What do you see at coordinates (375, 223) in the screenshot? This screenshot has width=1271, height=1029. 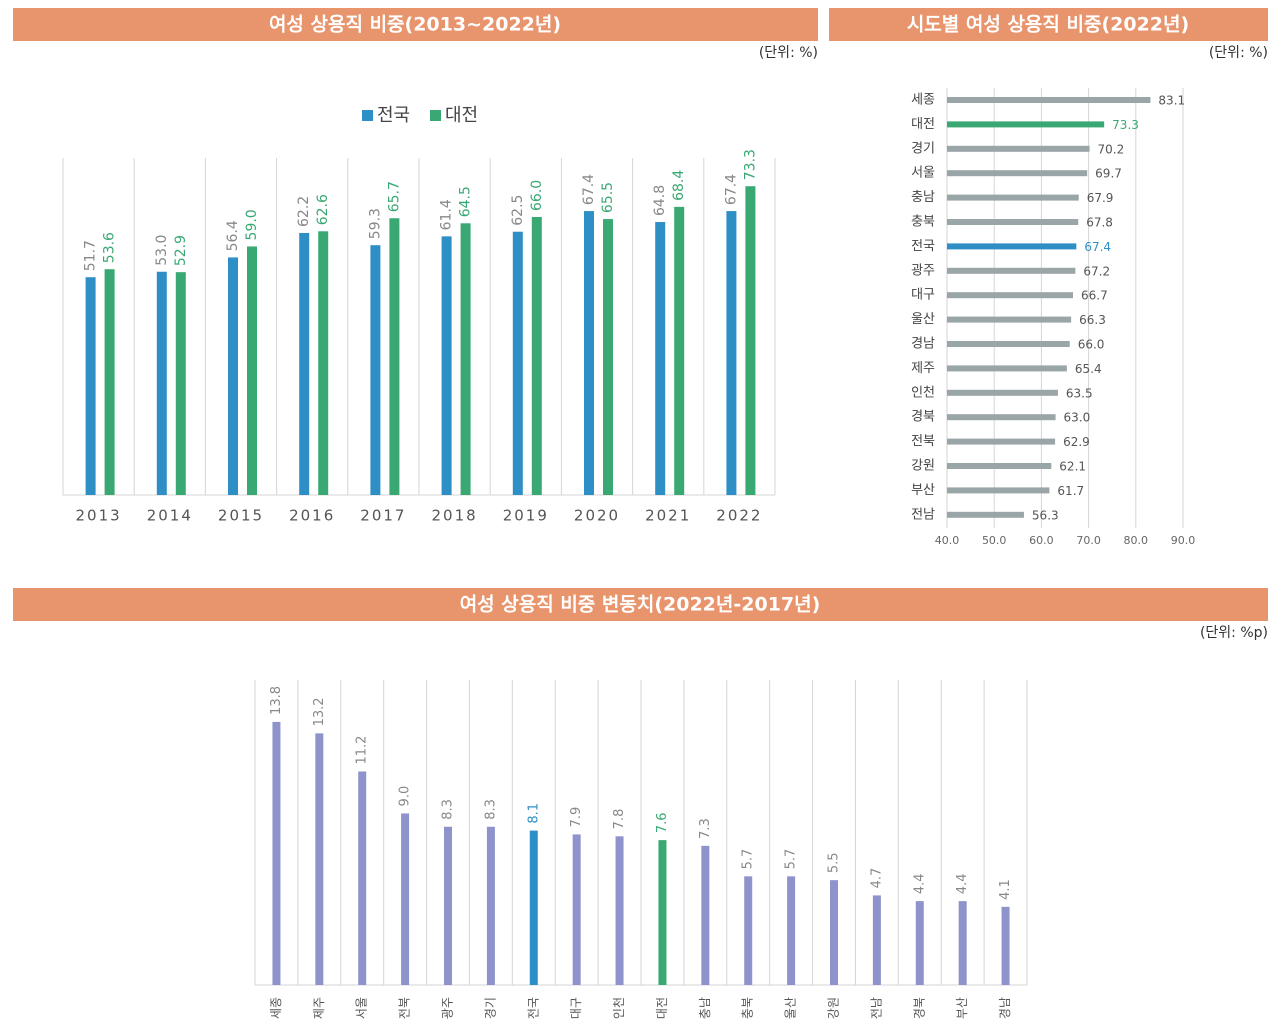 I see `value-label: 59.3` at bounding box center [375, 223].